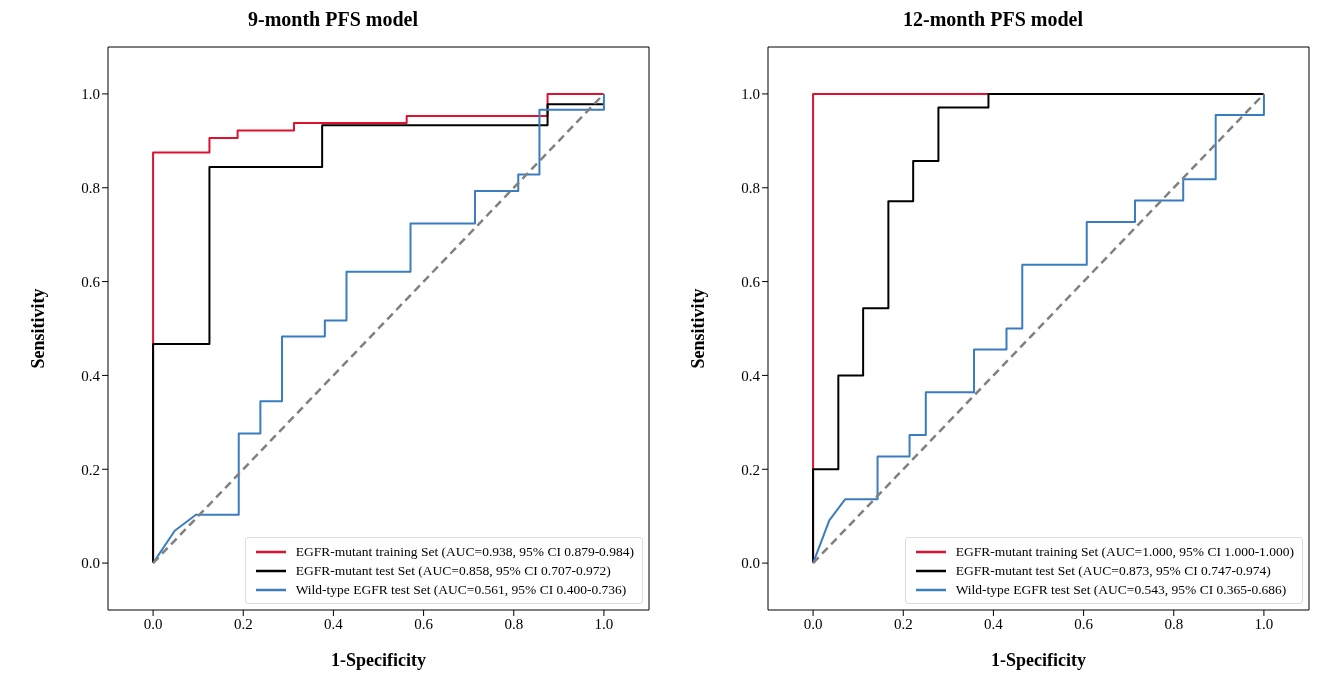 This screenshot has width=1321, height=678. What do you see at coordinates (1113, 570) in the screenshot?
I see `legend-label: EGFR-mutant test Set (AUC=0.873, 95% CI 0.747-0.974)` at bounding box center [1113, 570].